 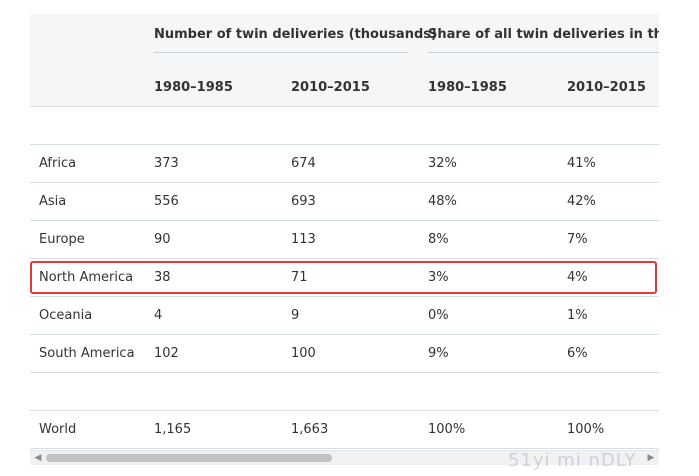 I want to click on total-row: World 1,165 1,663 100% 100%, so click(x=344, y=430).